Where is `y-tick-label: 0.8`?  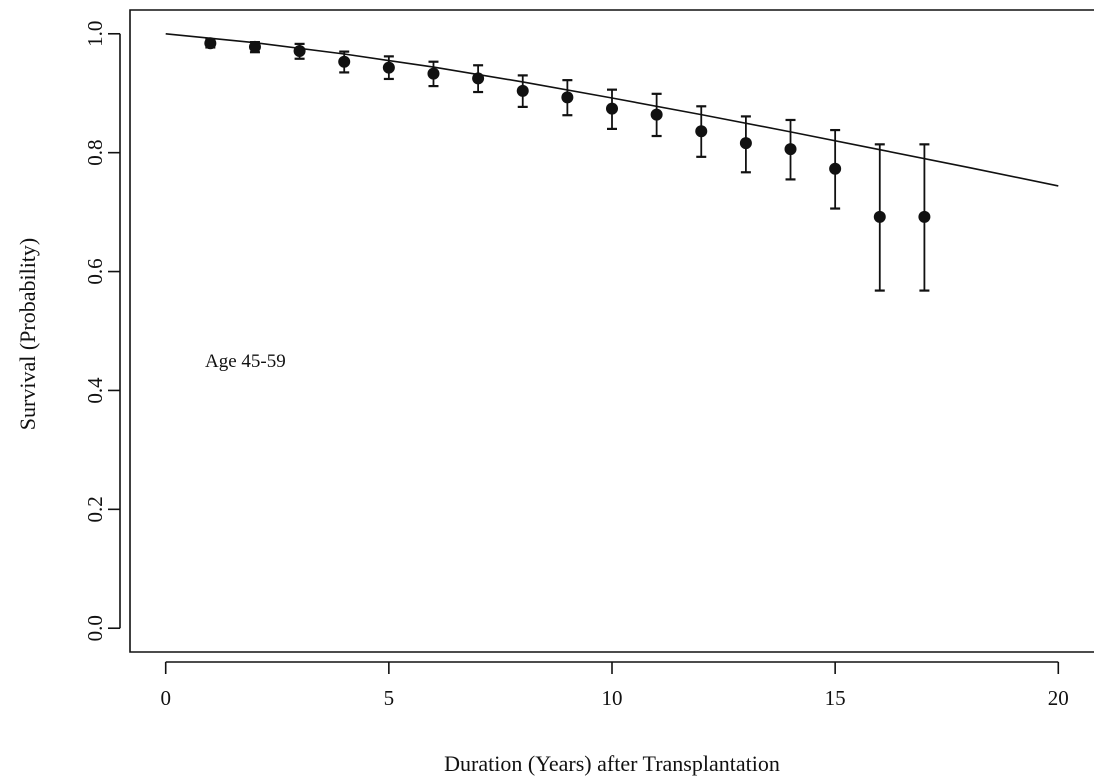 y-tick-label: 0.8 is located at coordinates (95, 153).